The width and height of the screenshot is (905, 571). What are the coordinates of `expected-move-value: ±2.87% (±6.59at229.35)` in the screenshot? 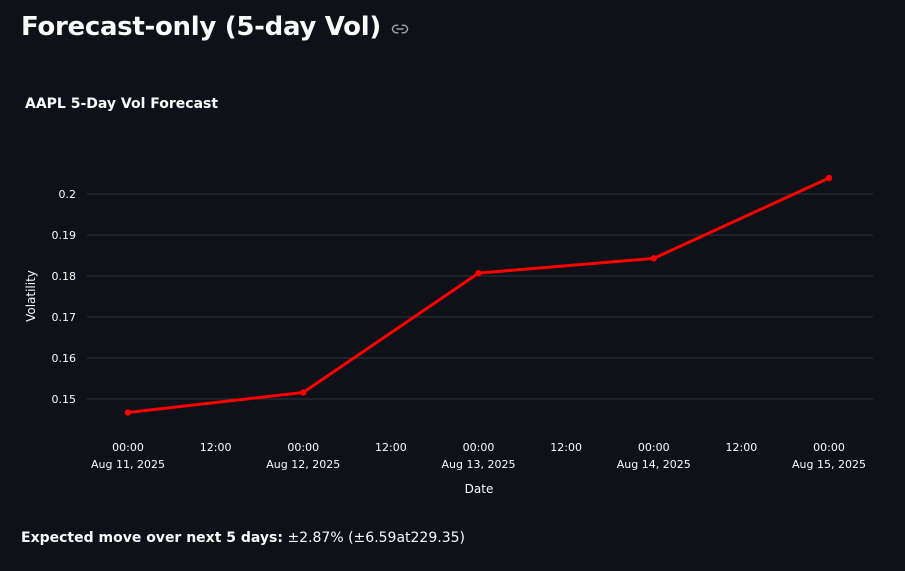 It's located at (376, 538).